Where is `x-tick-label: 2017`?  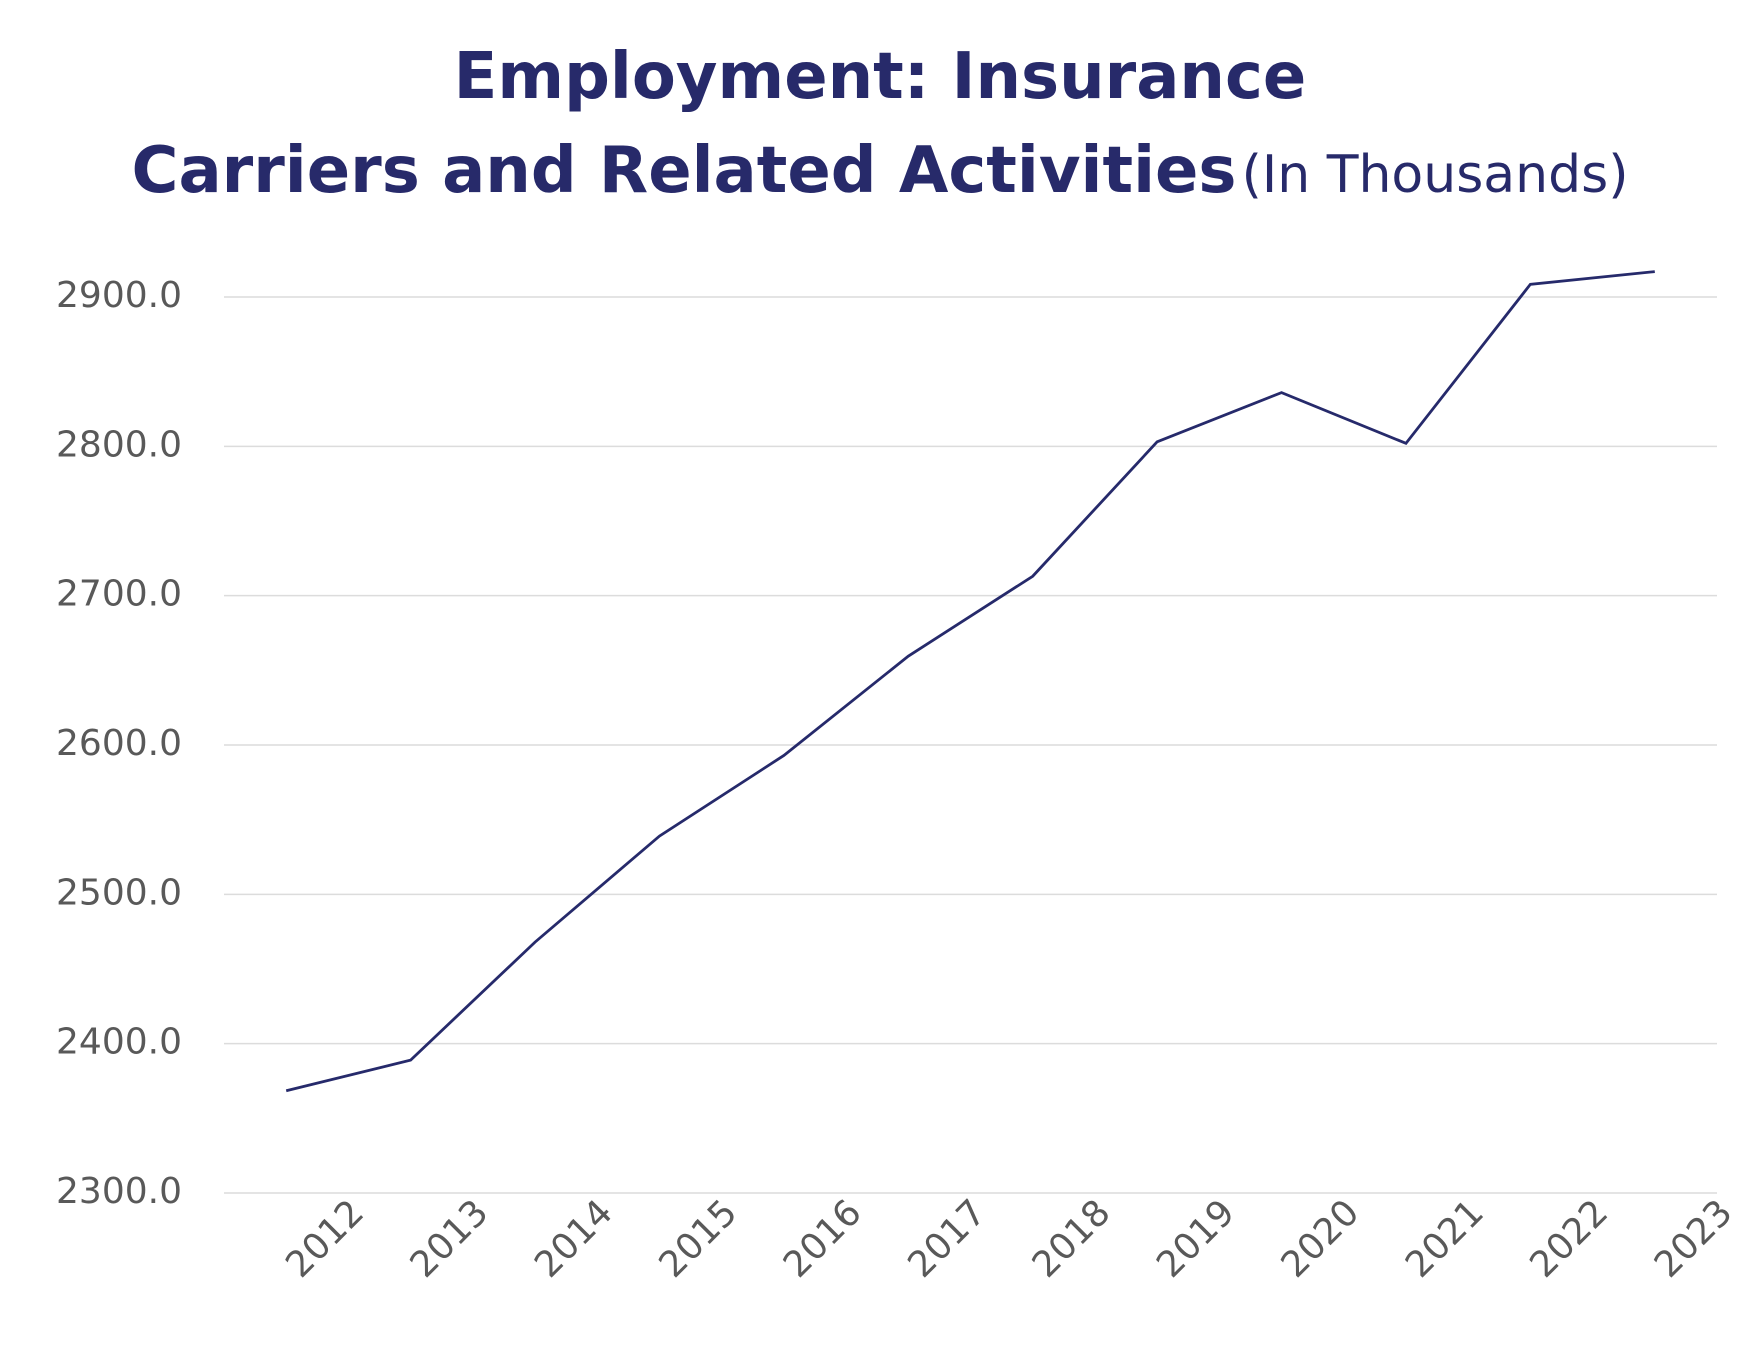
x-tick-label: 2017 is located at coordinates (947, 1239).